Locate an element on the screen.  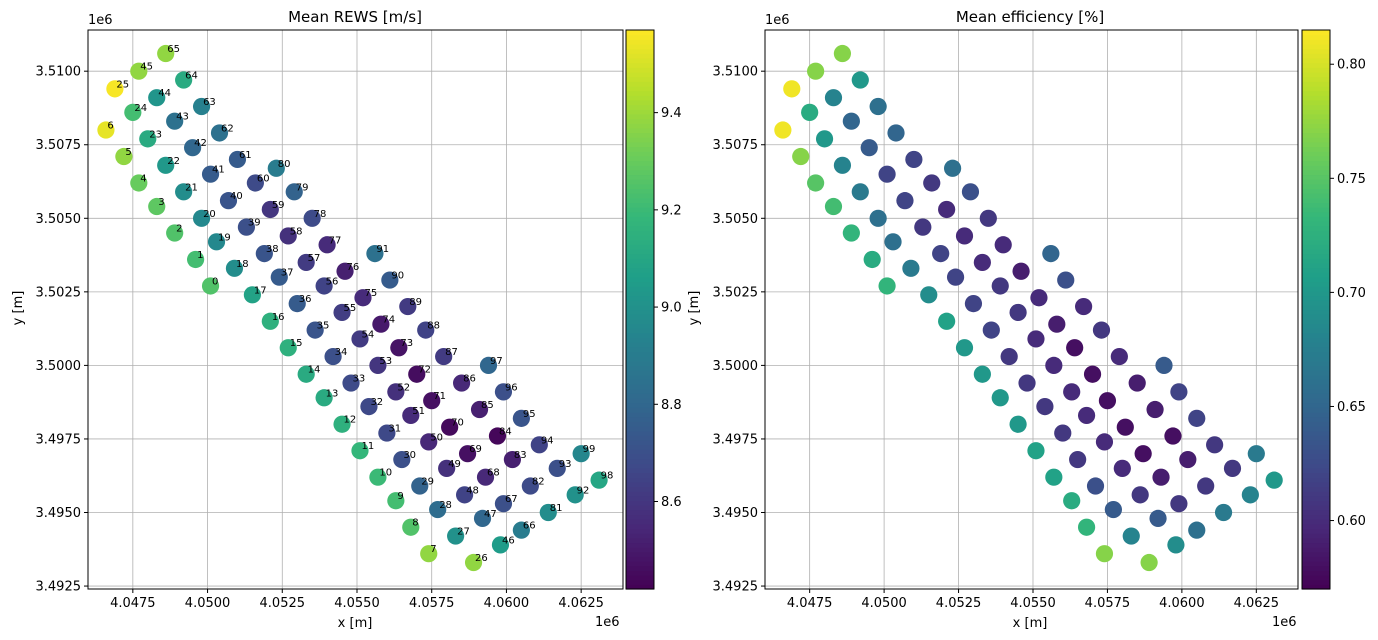
turbine-id-label: 11 is located at coordinates (367, 446).